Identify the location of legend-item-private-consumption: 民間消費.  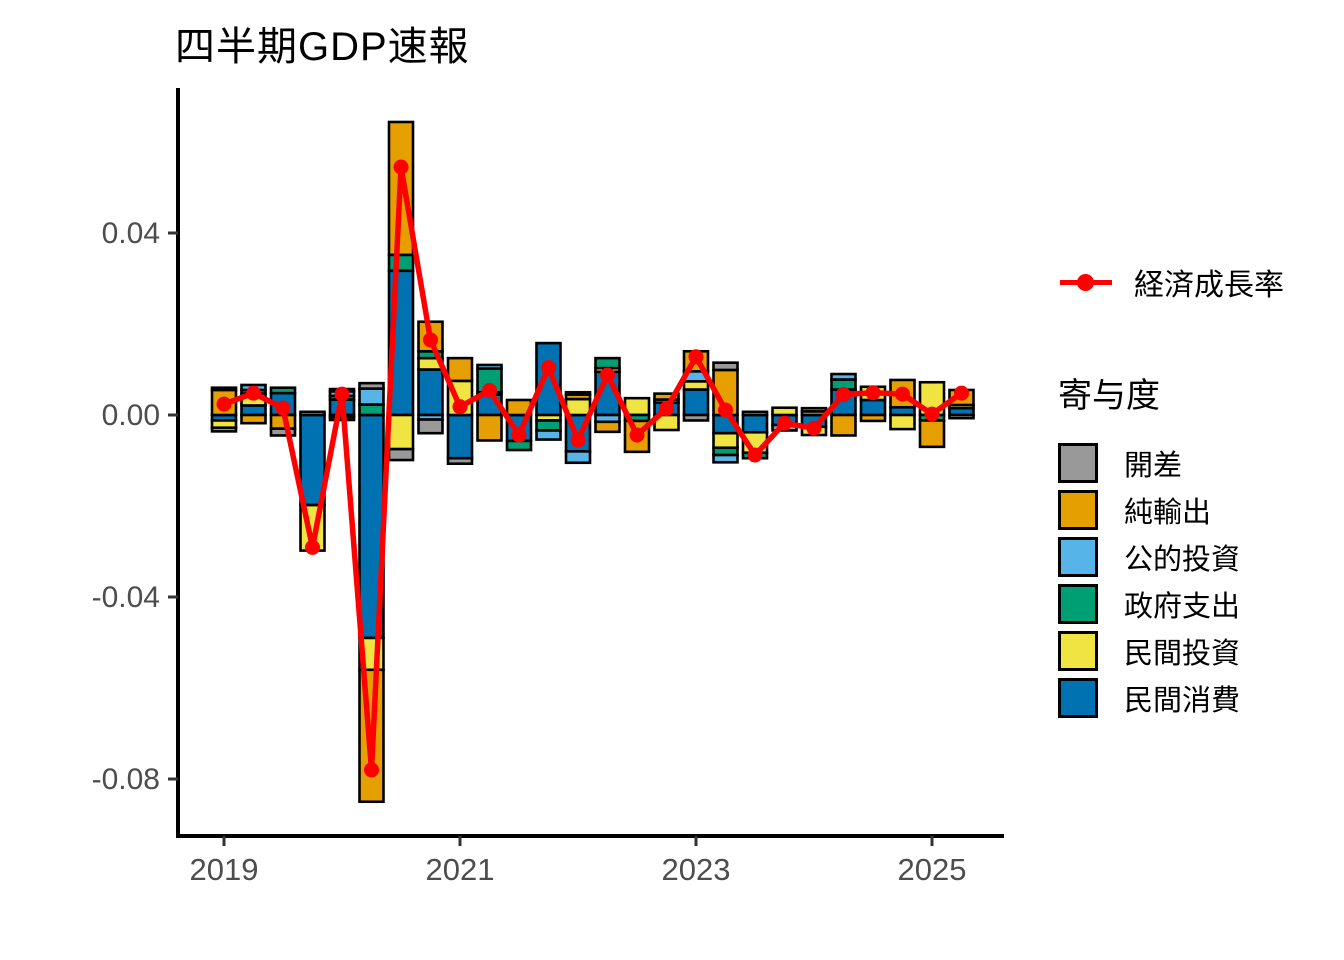
(1198, 698).